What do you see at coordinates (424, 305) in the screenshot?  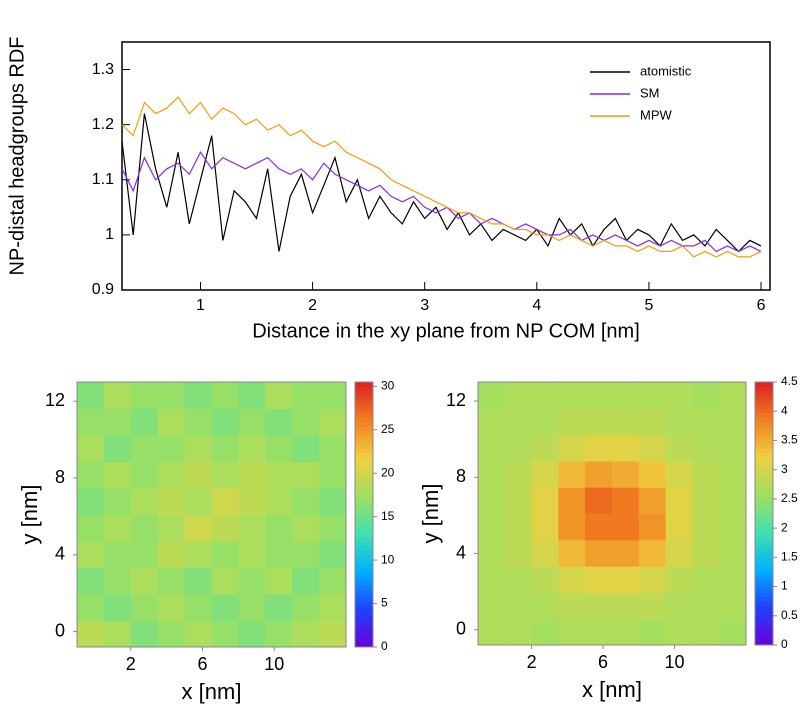 I see `x-tick-label: 3` at bounding box center [424, 305].